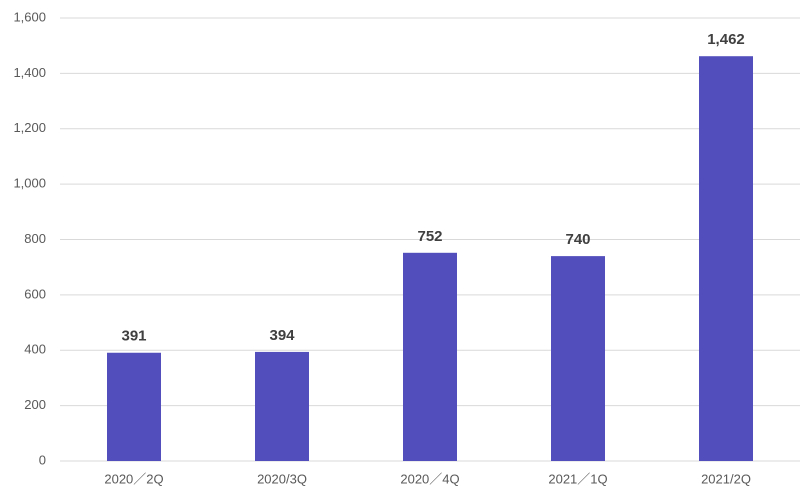 This screenshot has height=501, width=809. Describe the element at coordinates (29, 16) in the screenshot. I see `y-tick-label: 1,600` at that location.